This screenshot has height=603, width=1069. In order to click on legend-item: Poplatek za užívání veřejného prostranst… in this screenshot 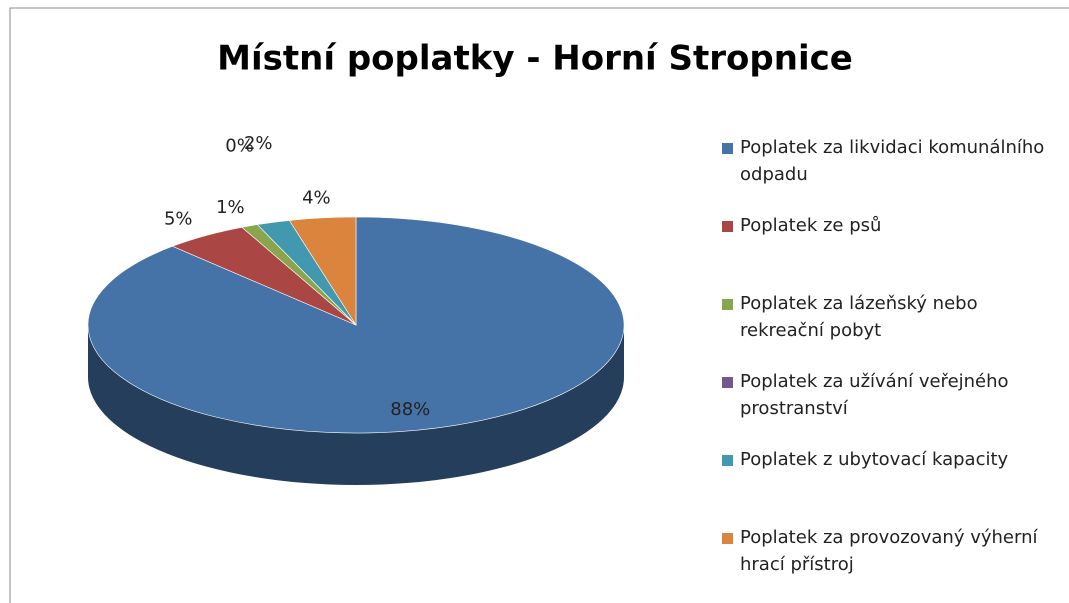, I will do `click(887, 407)`.